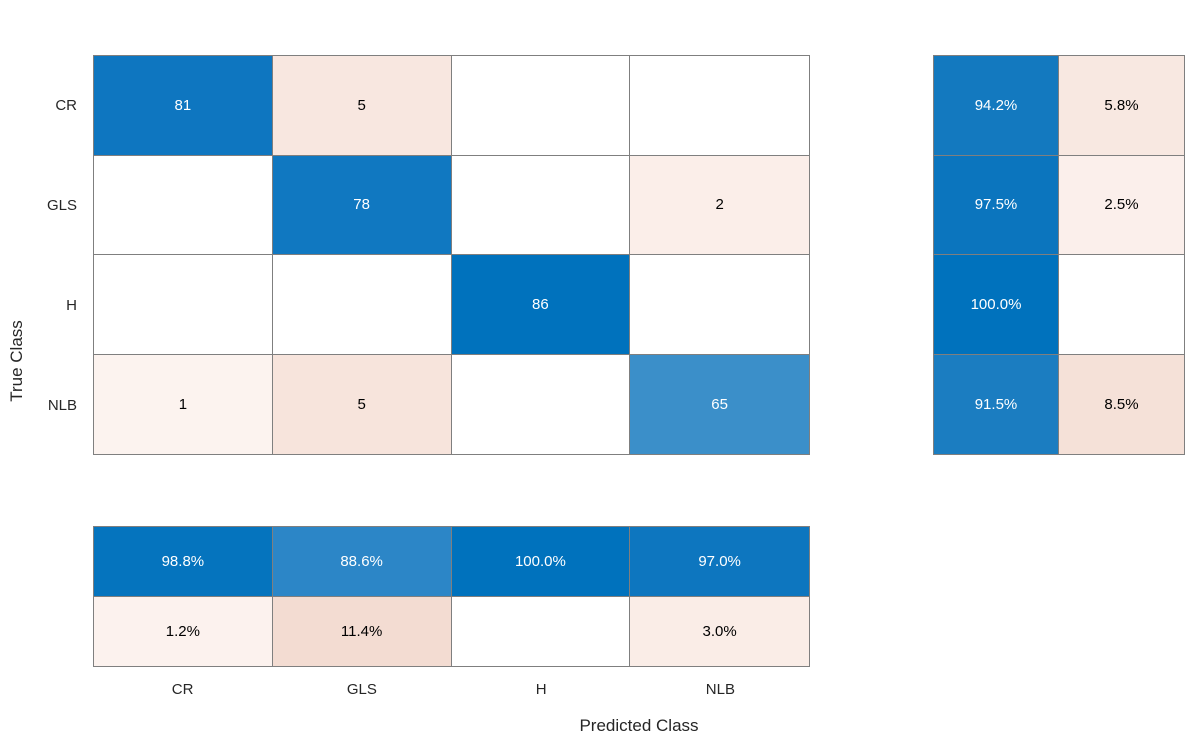 The height and width of the screenshot is (749, 1196). I want to click on row-tick-labels: CR GLS H NLB, so click(43, 255).